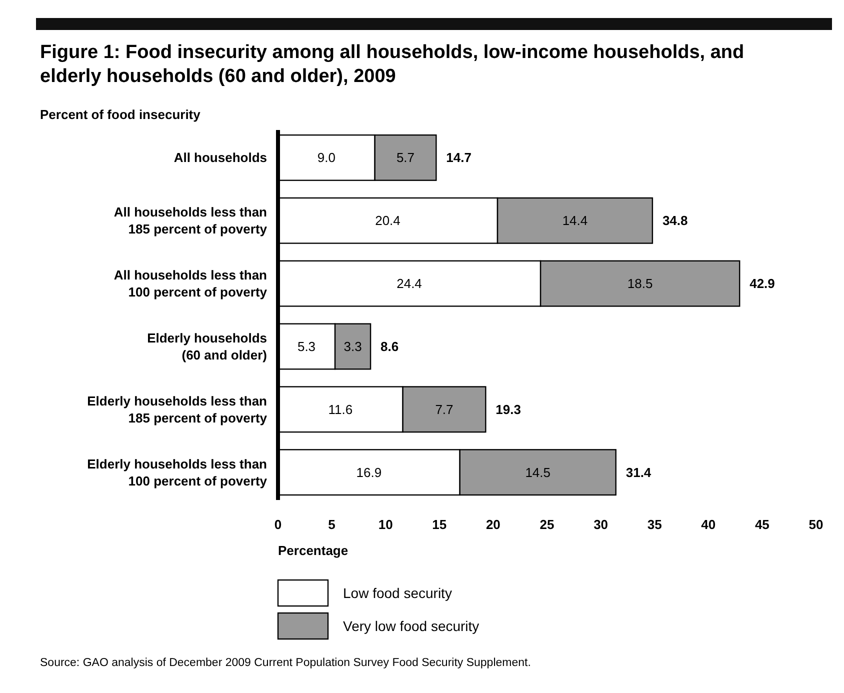 This screenshot has width=844, height=693. What do you see at coordinates (816, 524) in the screenshot?
I see `x-tick-label: 50` at bounding box center [816, 524].